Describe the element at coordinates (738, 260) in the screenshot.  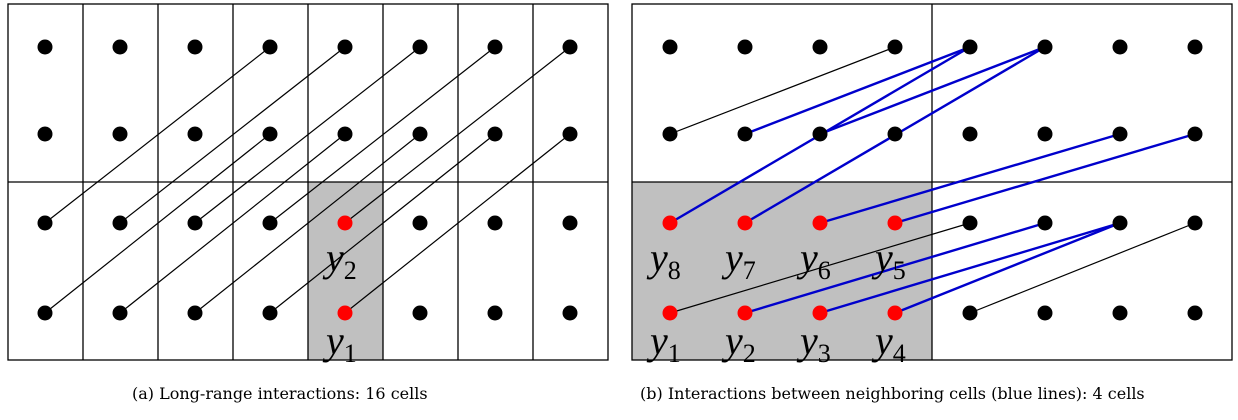
I see `label-y7: y7` at that location.